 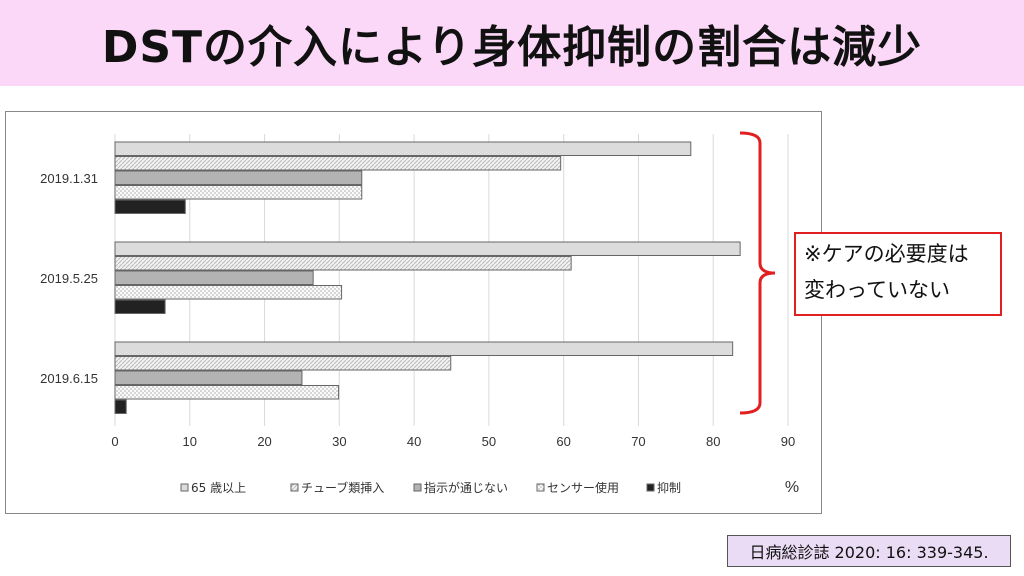 I want to click on legend-label: 65 歳以上, so click(x=218, y=488).